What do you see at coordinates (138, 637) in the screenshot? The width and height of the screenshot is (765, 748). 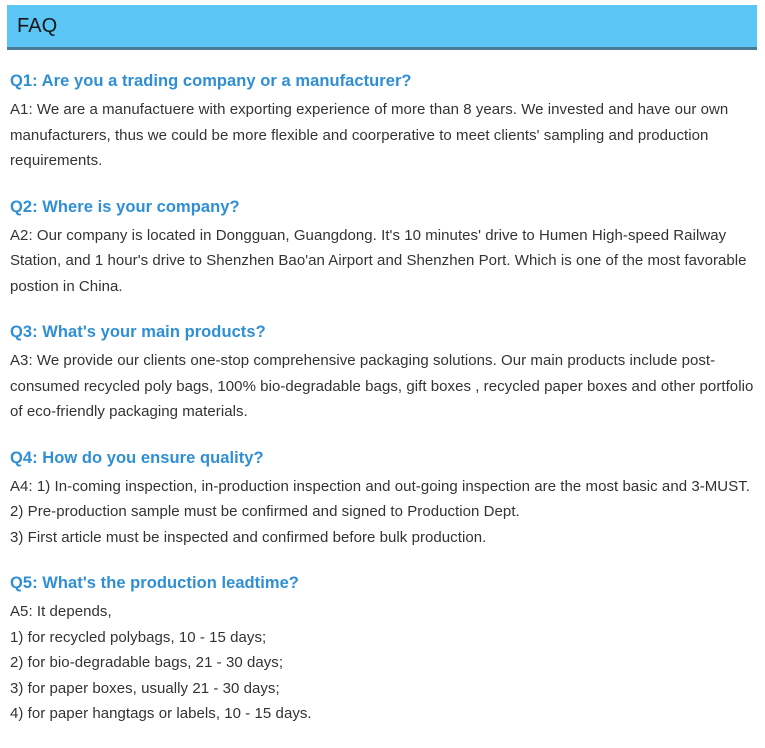 I see `faq-answer-line: 1) for recycled polybags, 10 - 15 days;` at bounding box center [138, 637].